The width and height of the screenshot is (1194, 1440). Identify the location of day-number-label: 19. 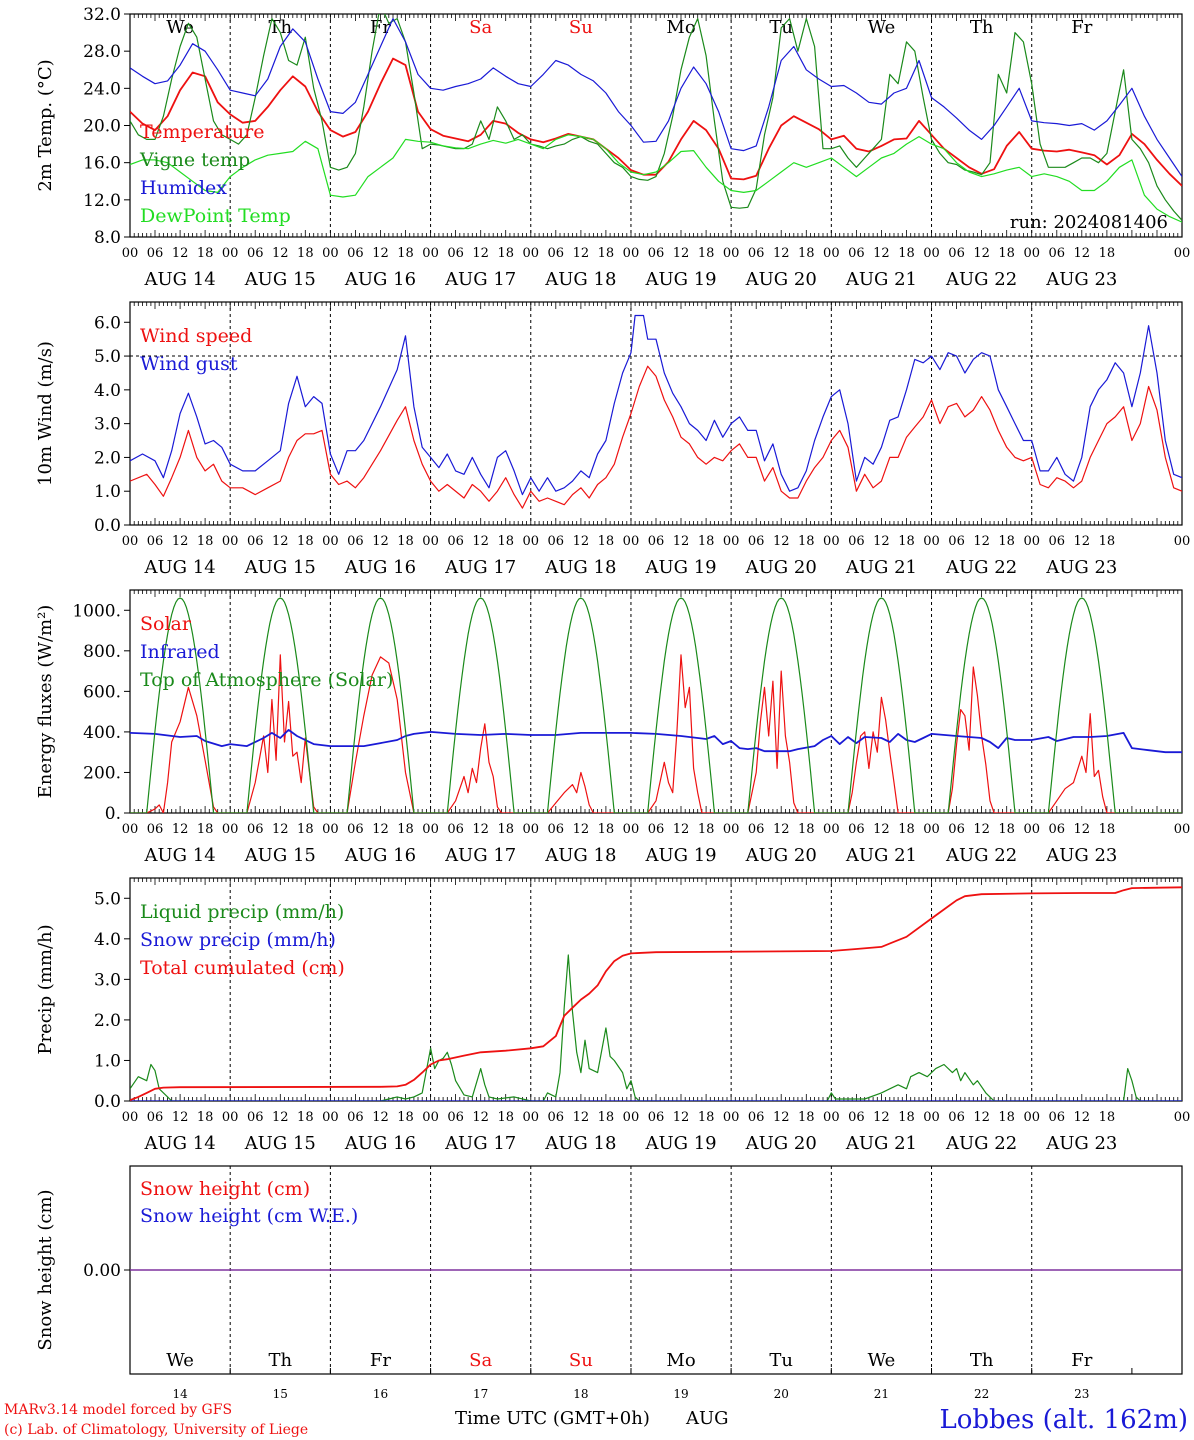
(680, 1394).